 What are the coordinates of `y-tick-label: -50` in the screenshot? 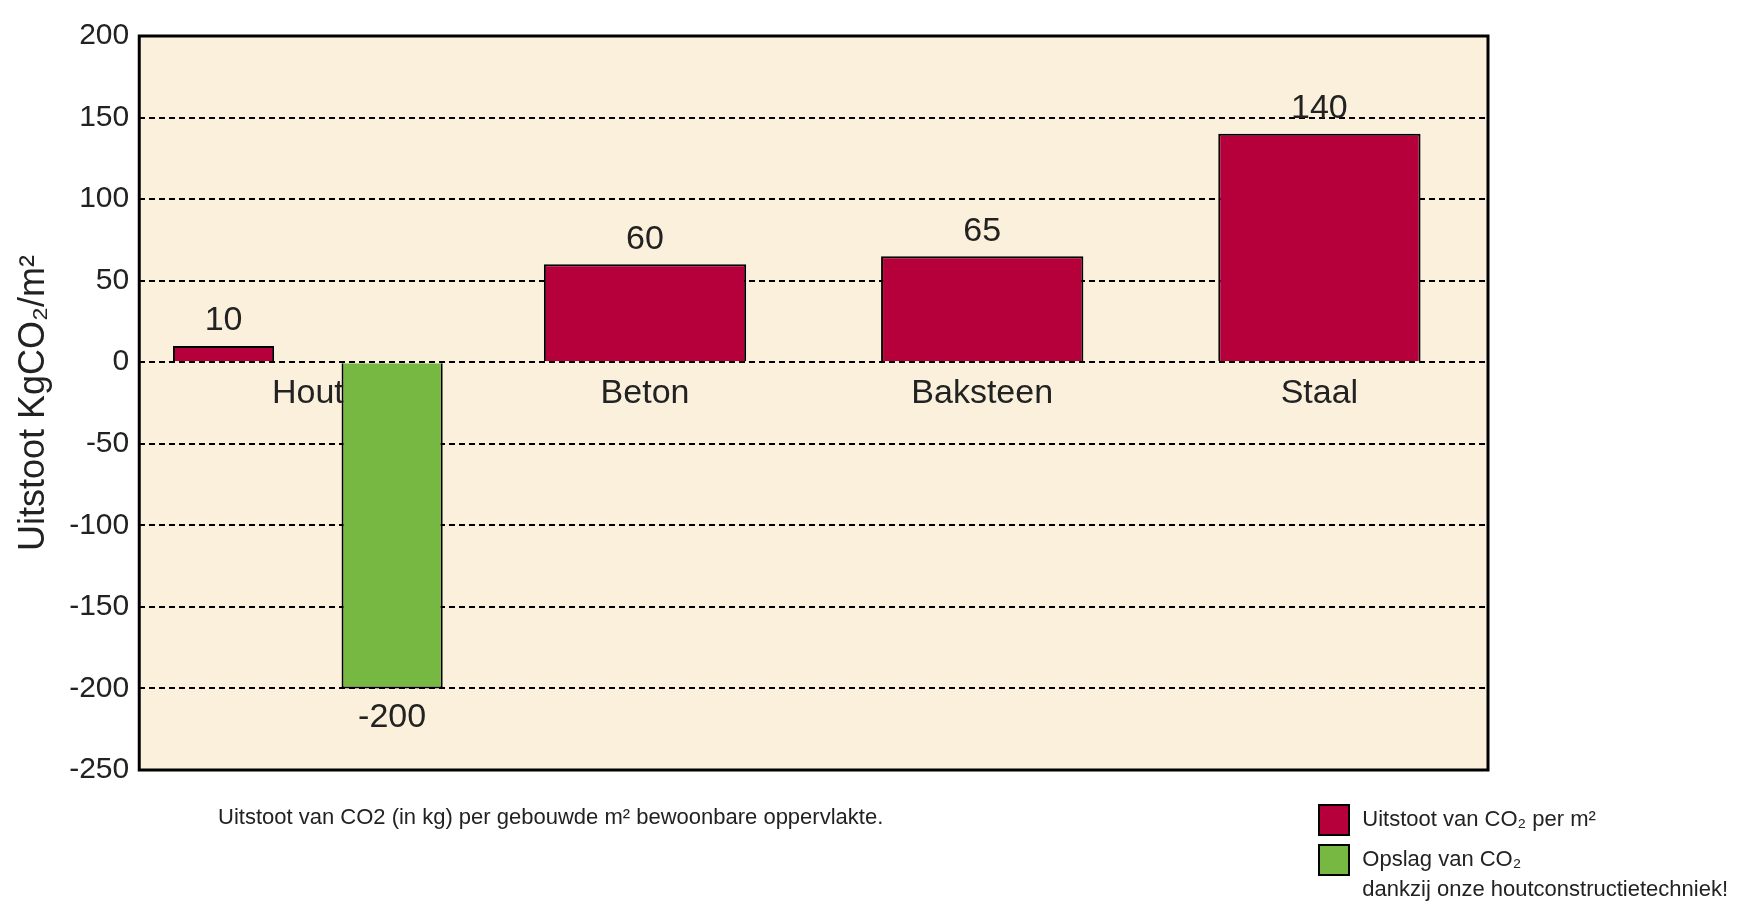 It's located at (107, 442).